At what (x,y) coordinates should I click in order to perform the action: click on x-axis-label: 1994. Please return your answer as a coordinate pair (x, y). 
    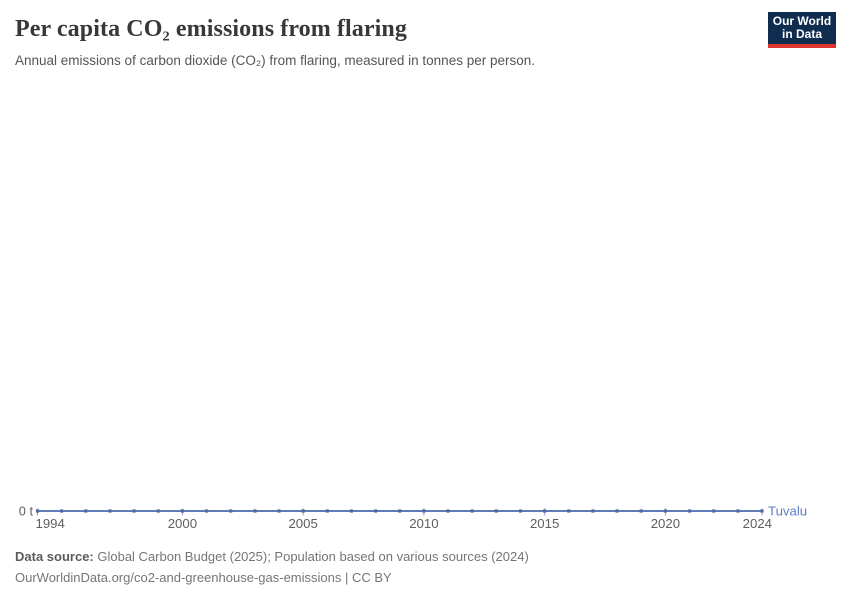
    Looking at the image, I should click on (50, 523).